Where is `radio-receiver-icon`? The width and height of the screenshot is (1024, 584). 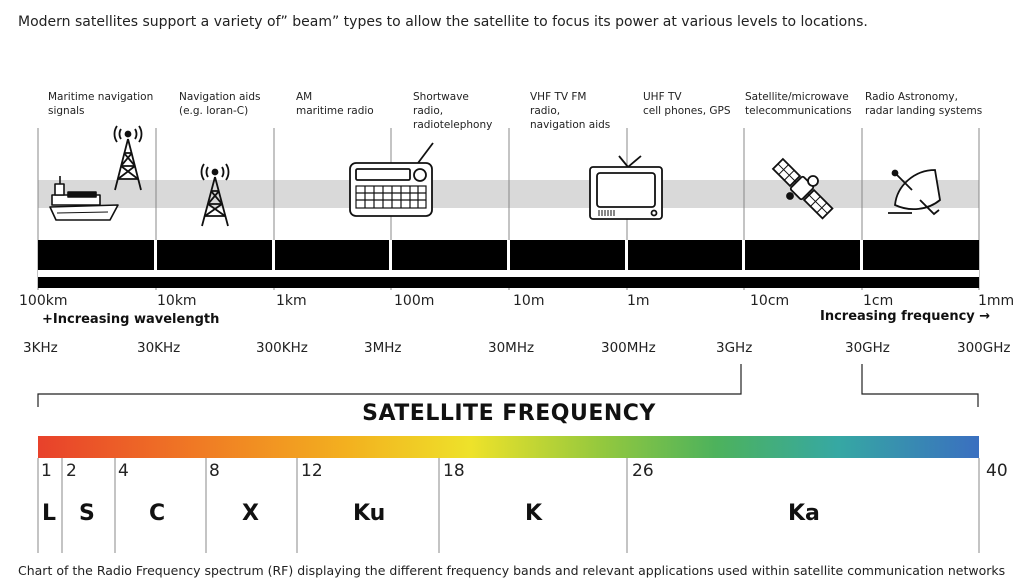 radio-receiver-icon is located at coordinates (391, 179).